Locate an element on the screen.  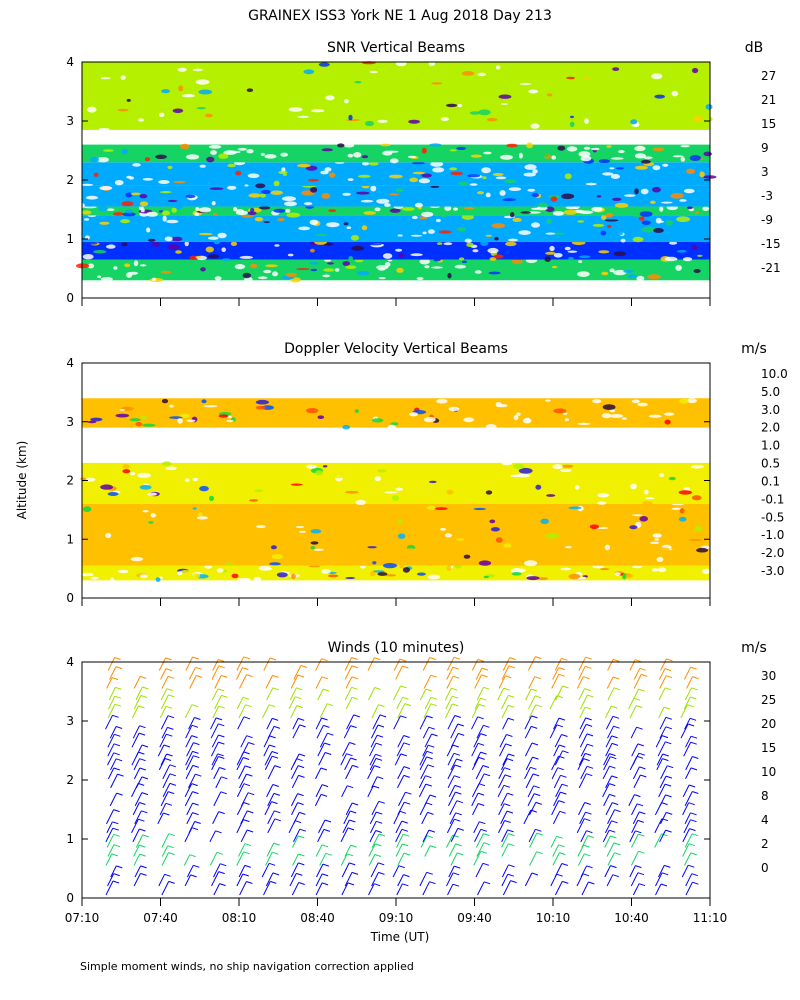
colorbar-tick-label: 0.1 is located at coordinates (770, 482).